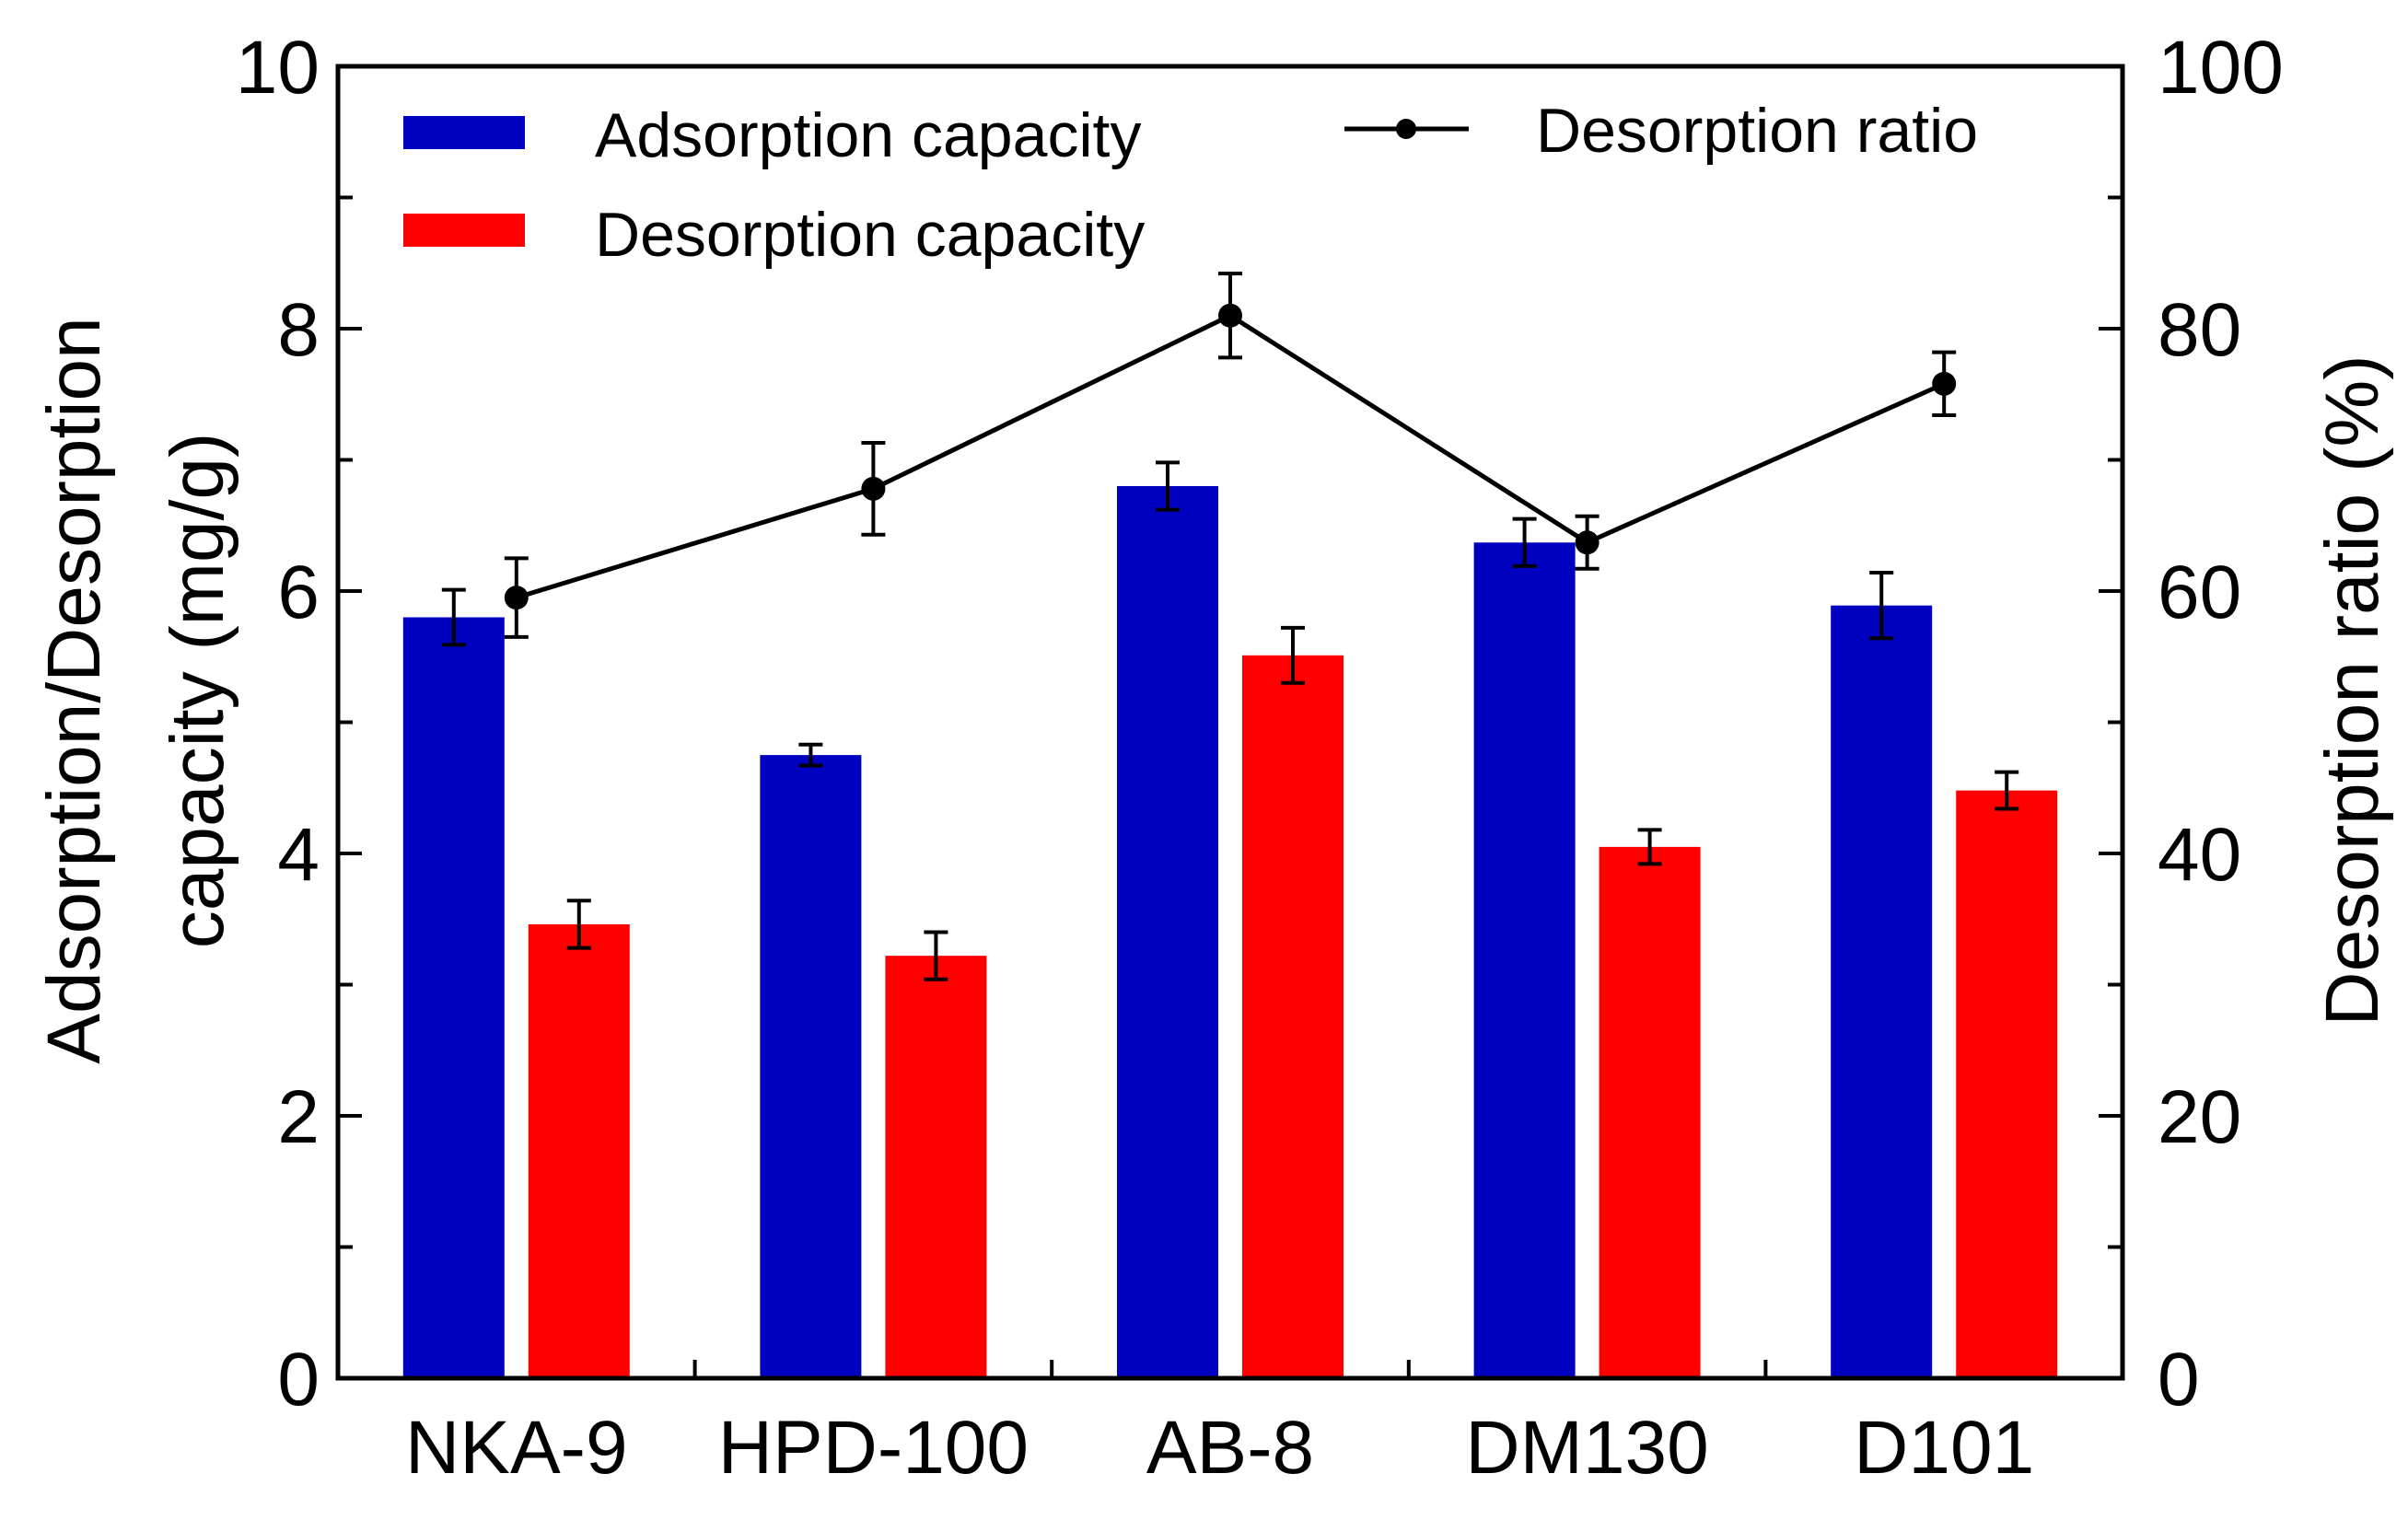 The width and height of the screenshot is (2408, 1520). What do you see at coordinates (1881, 606) in the screenshot?
I see `errorbar-adsorption-d101` at bounding box center [1881, 606].